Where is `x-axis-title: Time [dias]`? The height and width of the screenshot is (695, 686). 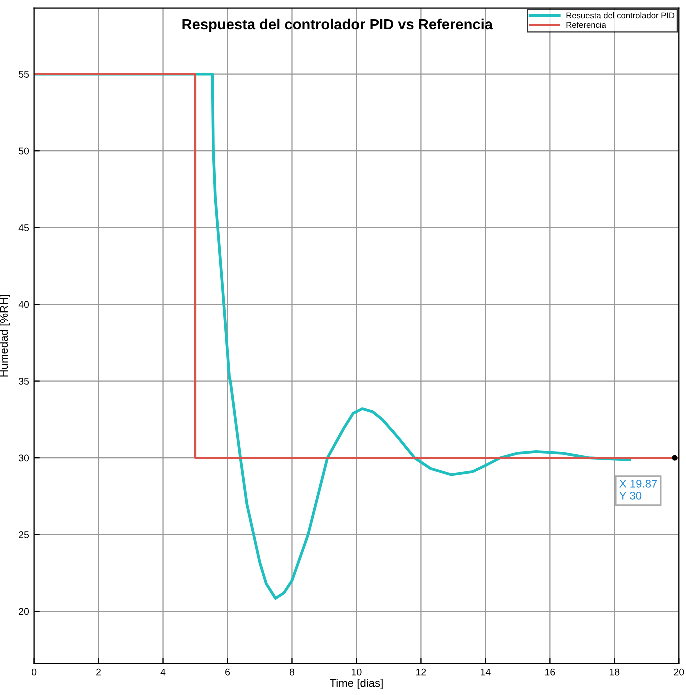
x-axis-title: Time [dias] is located at coordinates (356, 684).